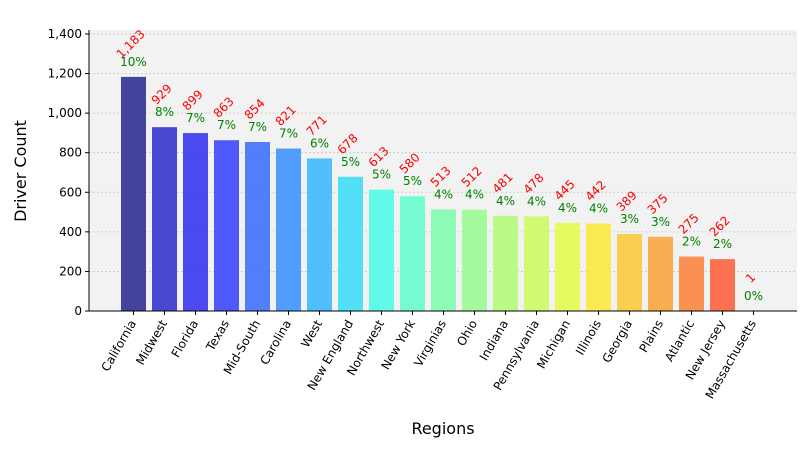 This screenshot has height=450, width=810. I want to click on percent-label: 6%, so click(319, 143).